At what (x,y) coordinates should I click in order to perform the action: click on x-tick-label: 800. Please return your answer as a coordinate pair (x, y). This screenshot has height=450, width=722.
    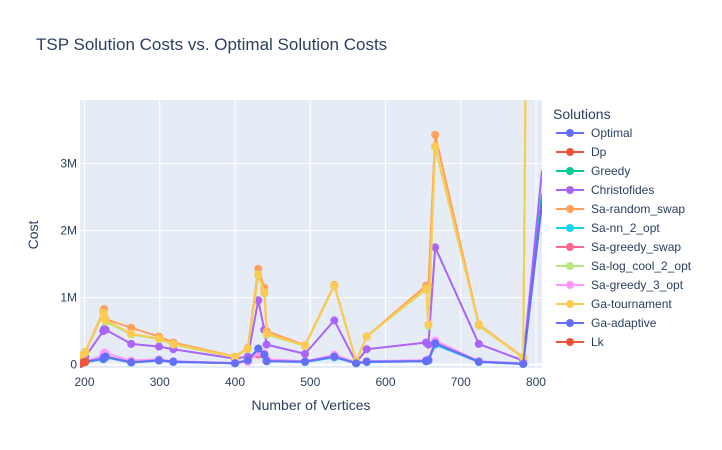
    Looking at the image, I should click on (536, 382).